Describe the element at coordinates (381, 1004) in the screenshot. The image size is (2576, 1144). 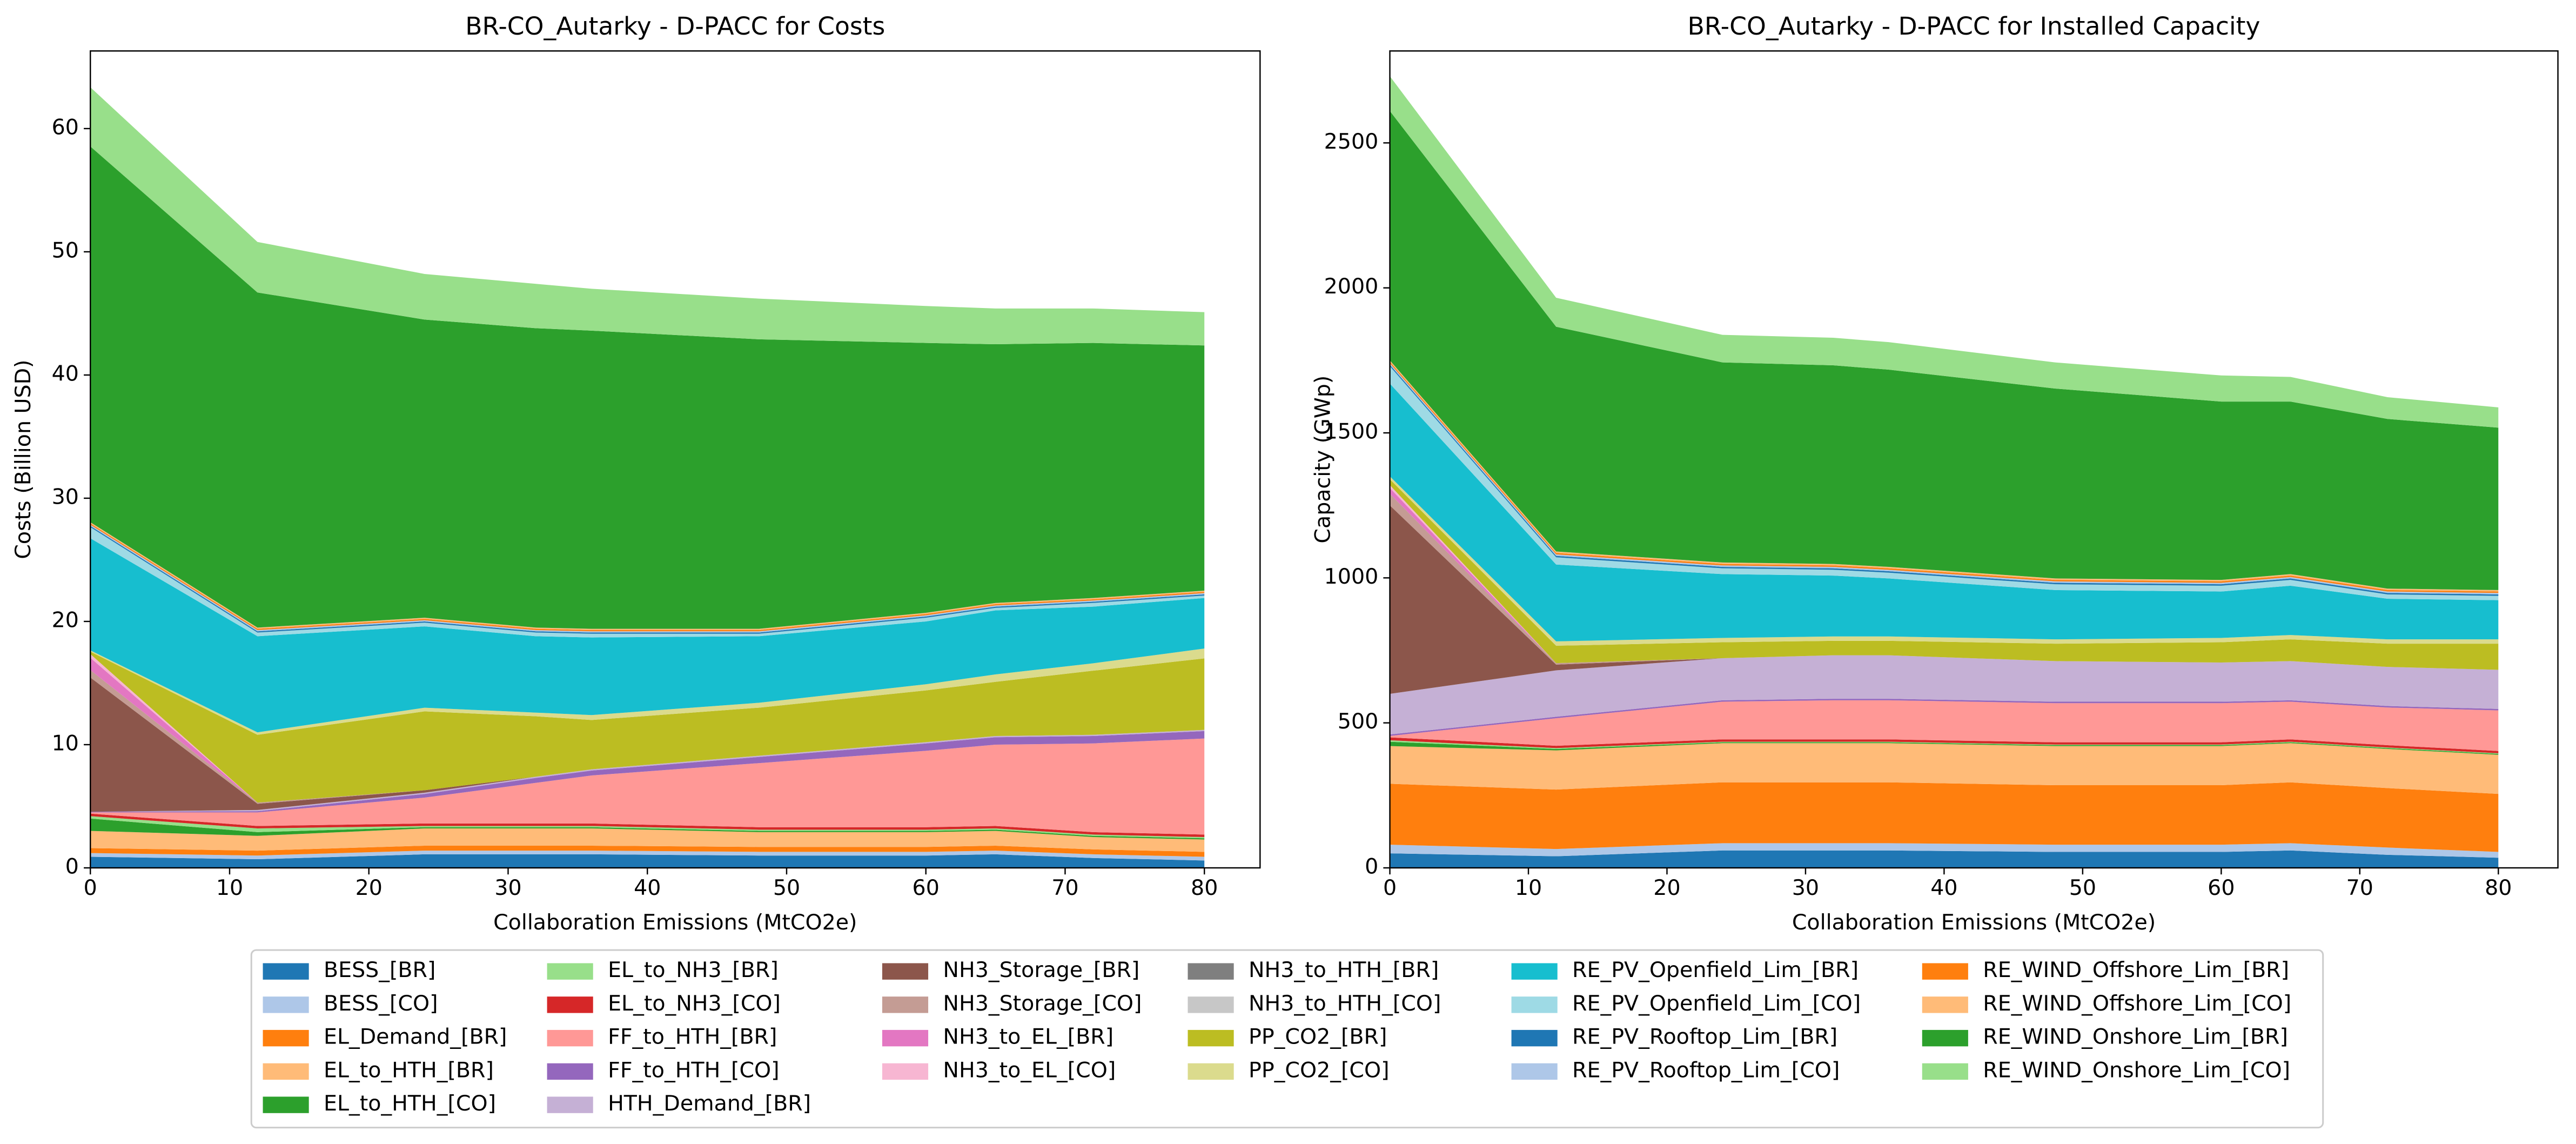
I see `legend-label: BESS_[CO]` at that location.